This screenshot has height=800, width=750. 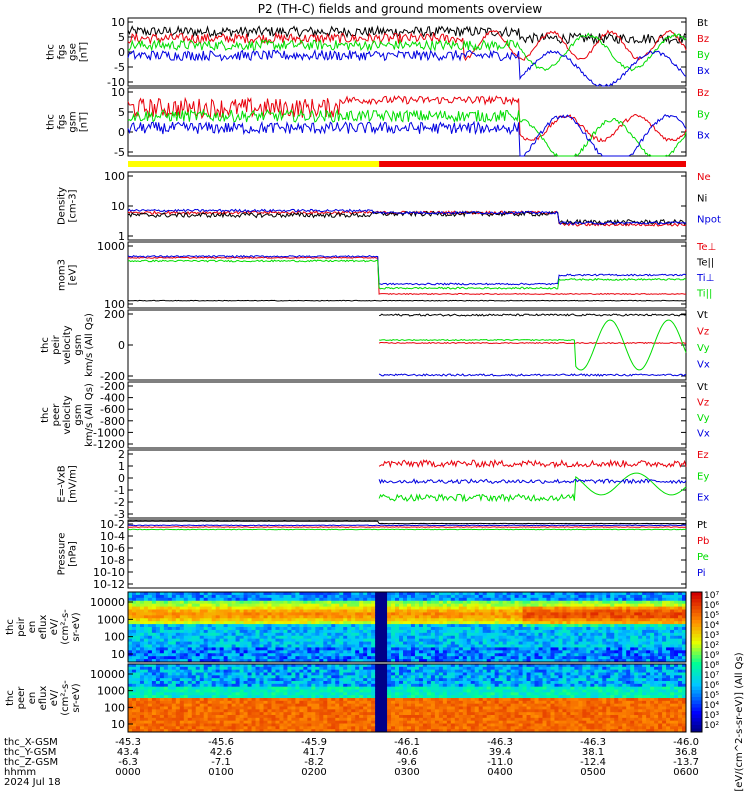 I want to click on ytick-label: 10, so click(x=118, y=92).